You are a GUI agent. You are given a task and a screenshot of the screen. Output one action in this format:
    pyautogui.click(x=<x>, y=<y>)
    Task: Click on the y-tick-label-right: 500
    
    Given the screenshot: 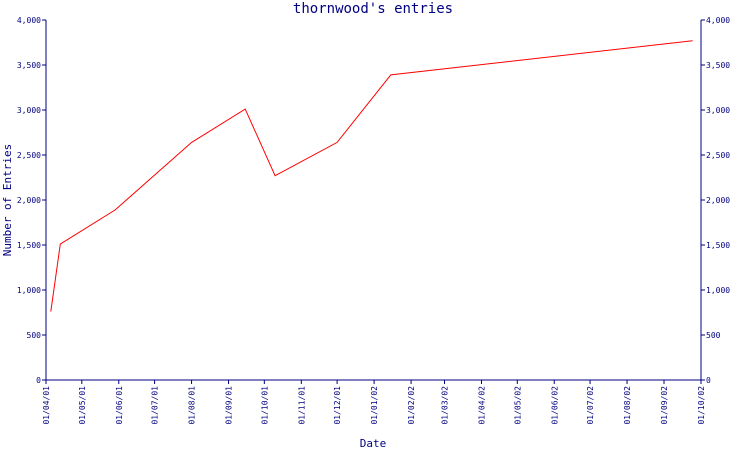 What is the action you would take?
    pyautogui.click(x=713, y=335)
    